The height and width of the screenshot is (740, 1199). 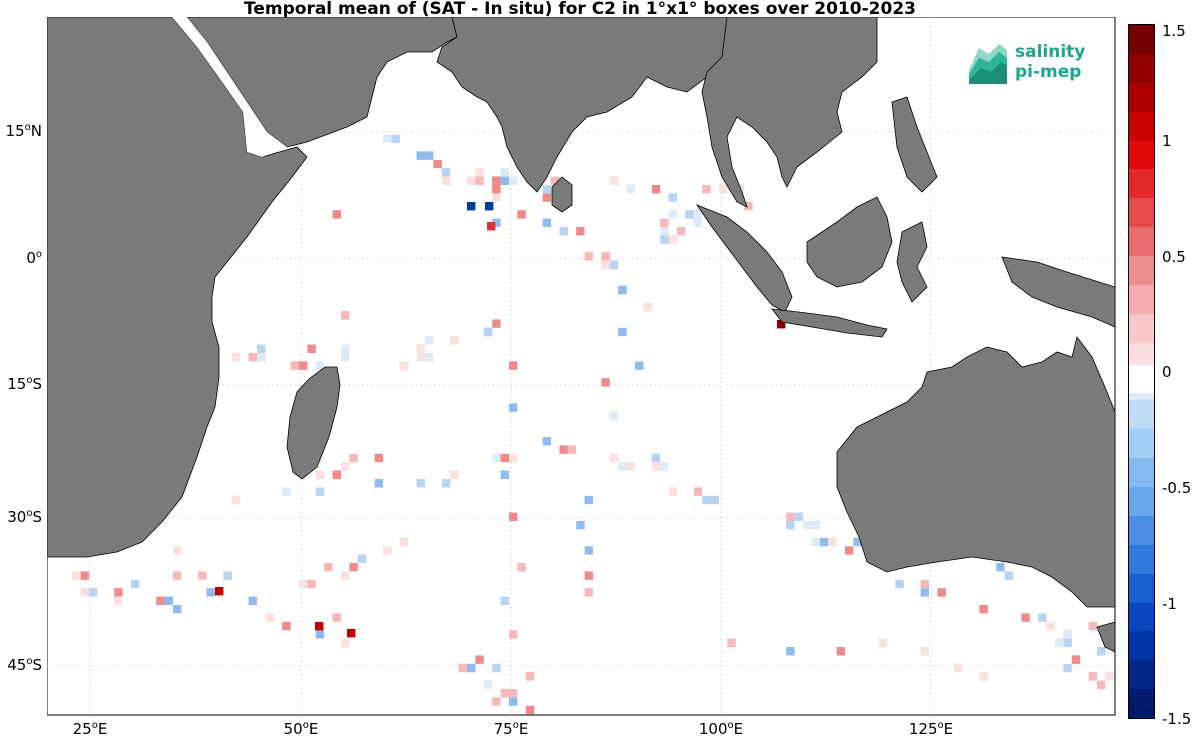 I want to click on land-madagascar, so click(x=313, y=423).